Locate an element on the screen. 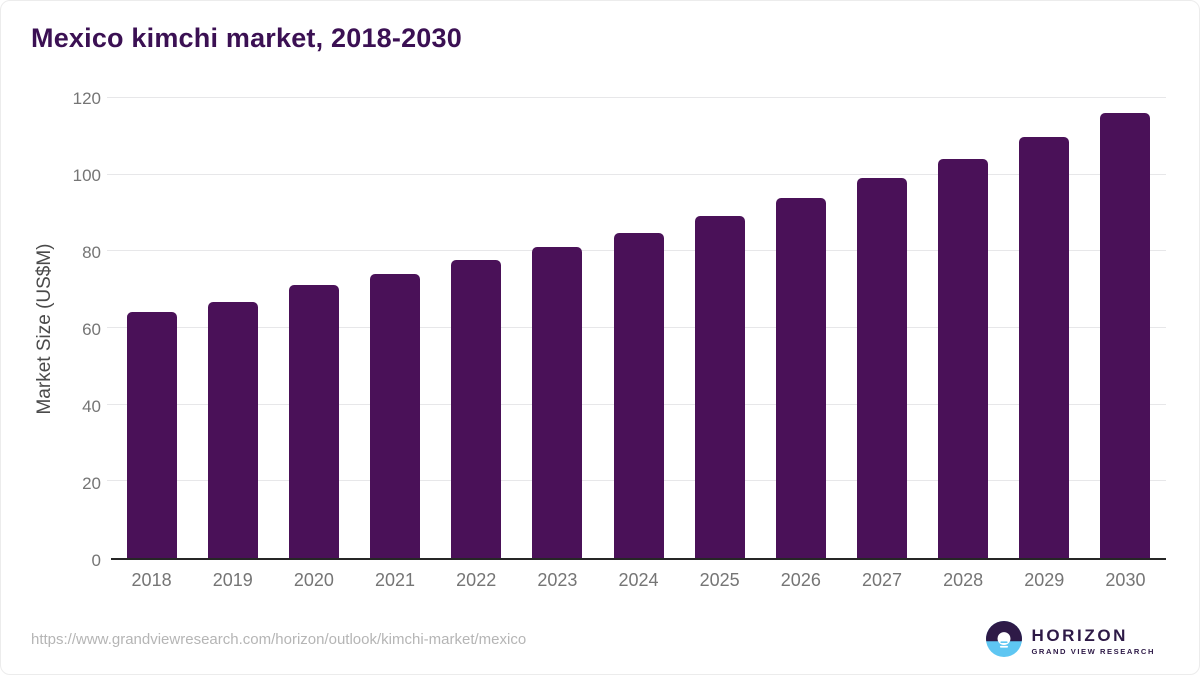 Image resolution: width=1200 pixels, height=675 pixels. horizon-logo: HORIZON GRAND VIEW RESEARCH is located at coordinates (1070, 641).